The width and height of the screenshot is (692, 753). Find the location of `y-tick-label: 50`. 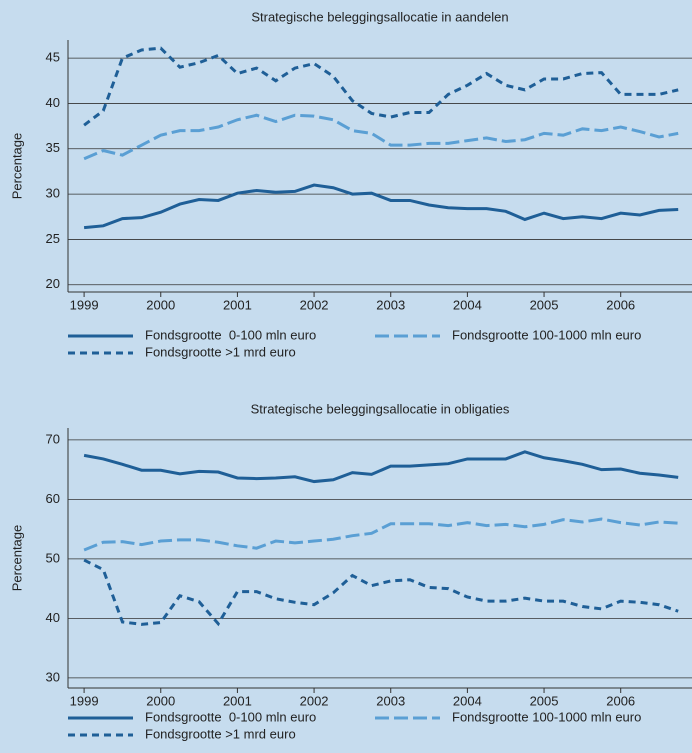

y-tick-label: 50 is located at coordinates (53, 557).